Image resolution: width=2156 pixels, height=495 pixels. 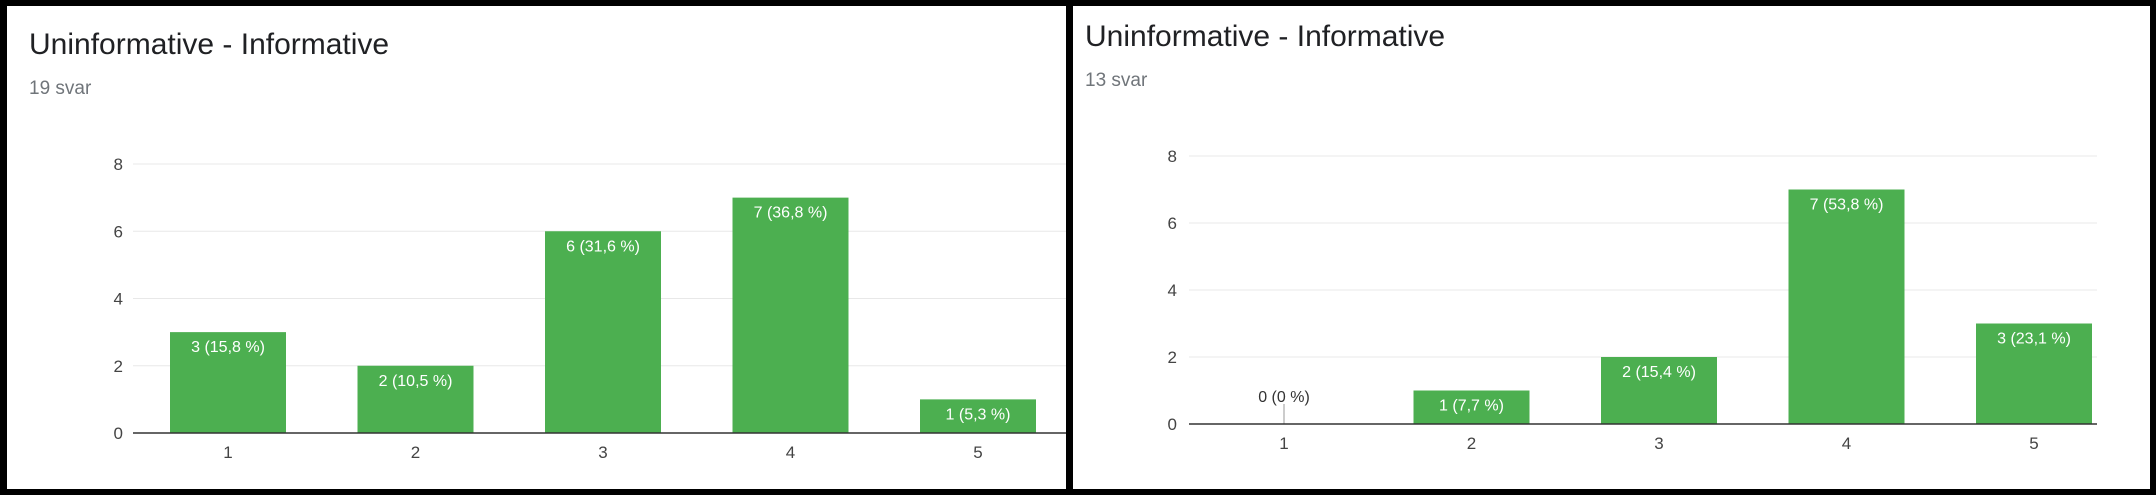 What do you see at coordinates (1847, 205) in the screenshot?
I see `data-label: 7 (53,8 %)` at bounding box center [1847, 205].